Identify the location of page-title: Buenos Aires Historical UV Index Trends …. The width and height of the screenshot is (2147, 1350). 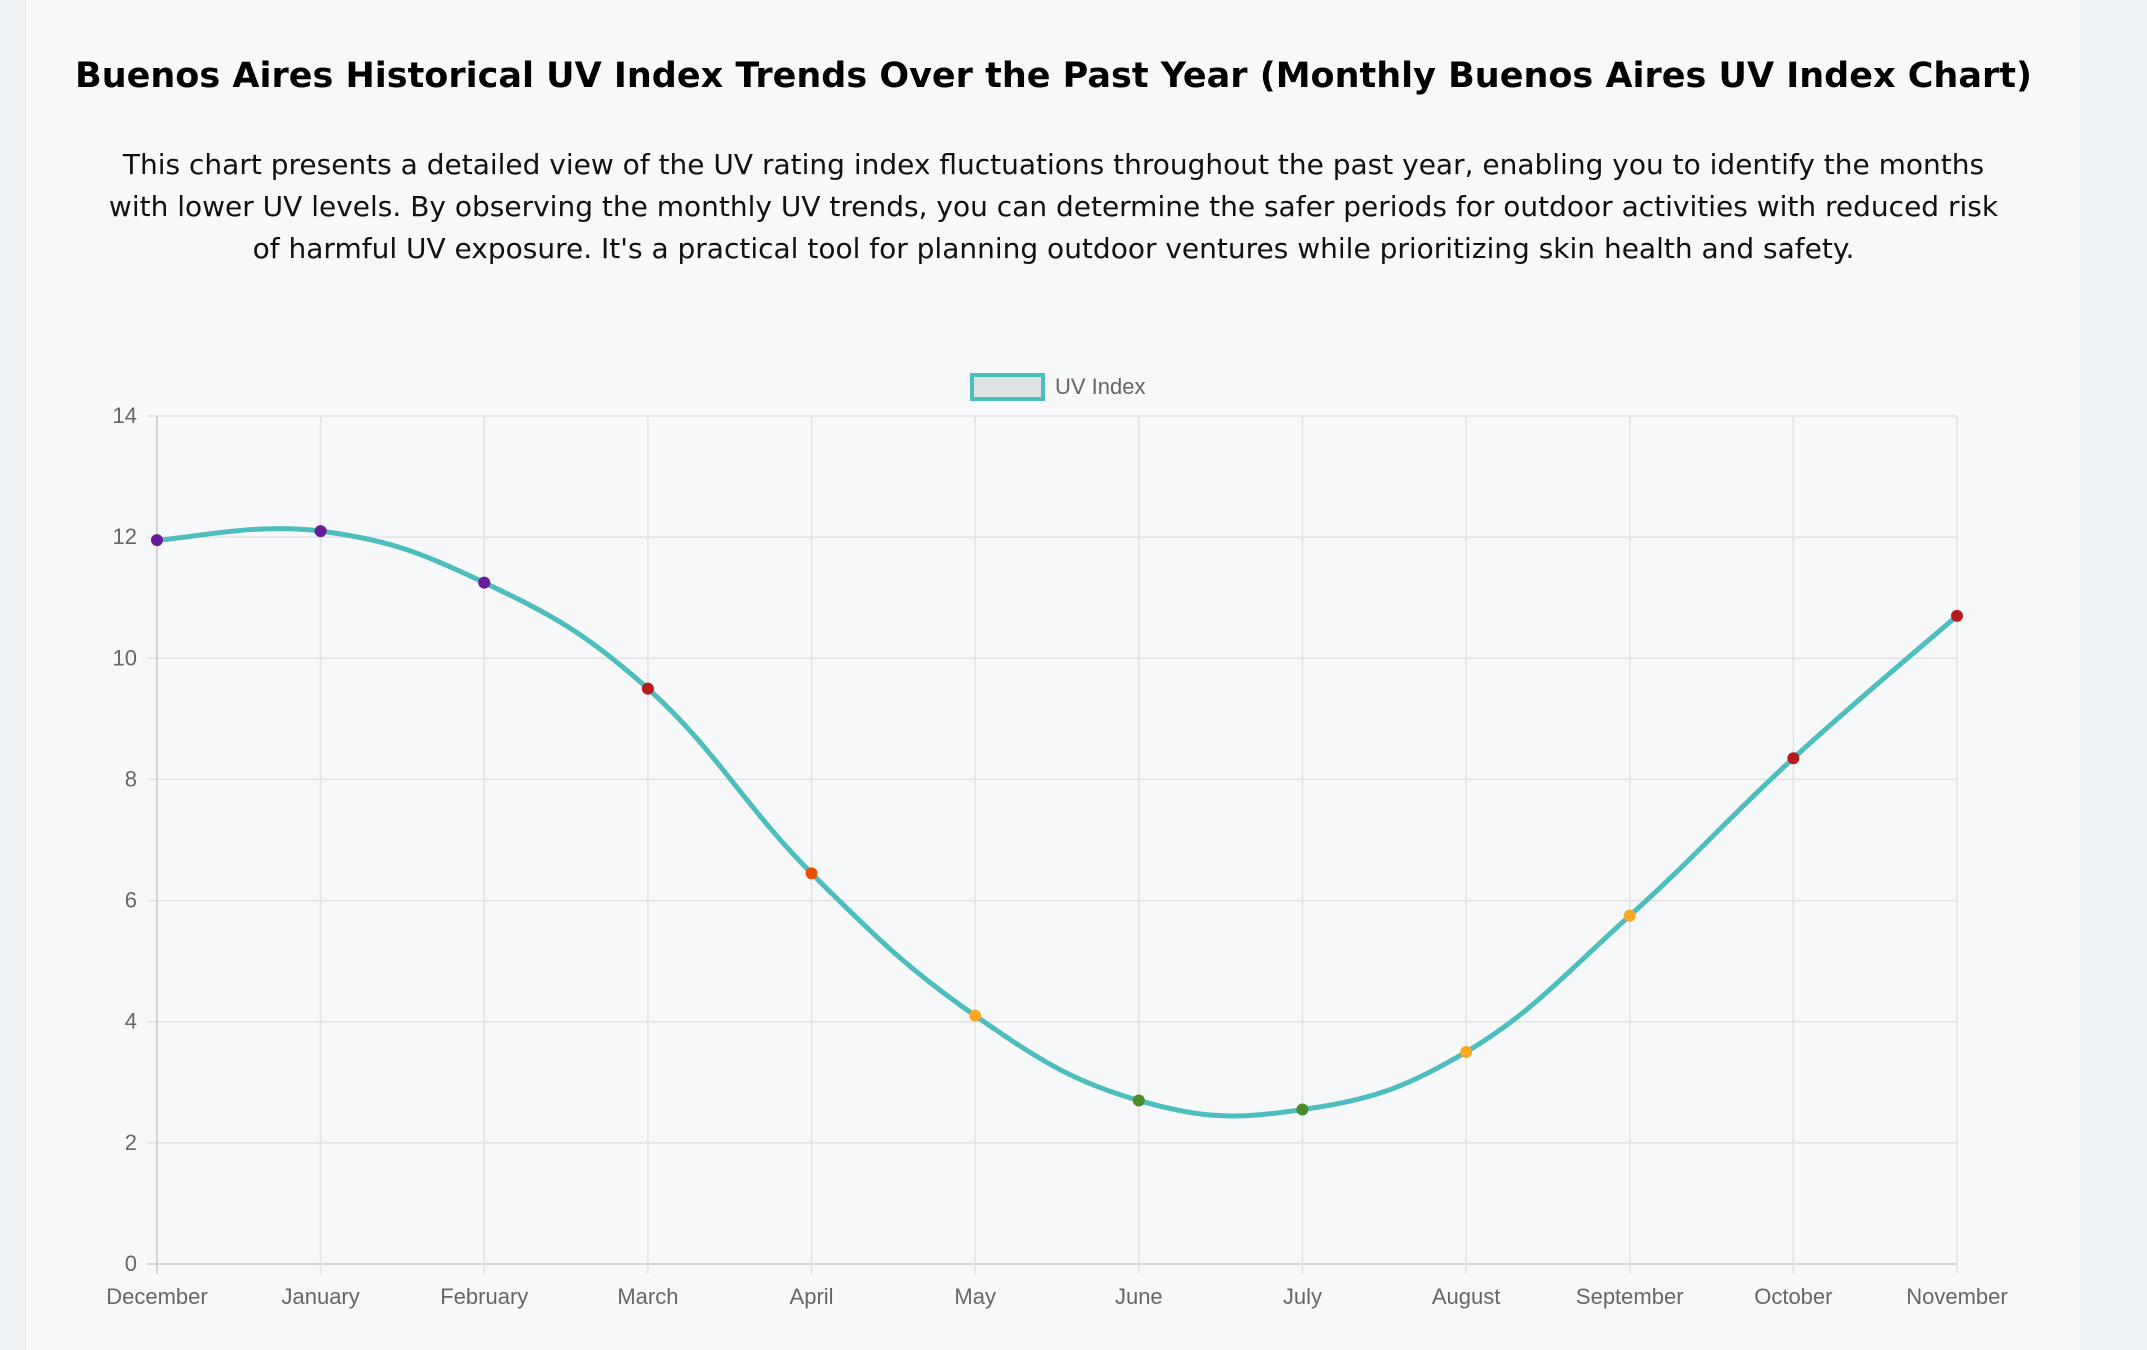
(1053, 76).